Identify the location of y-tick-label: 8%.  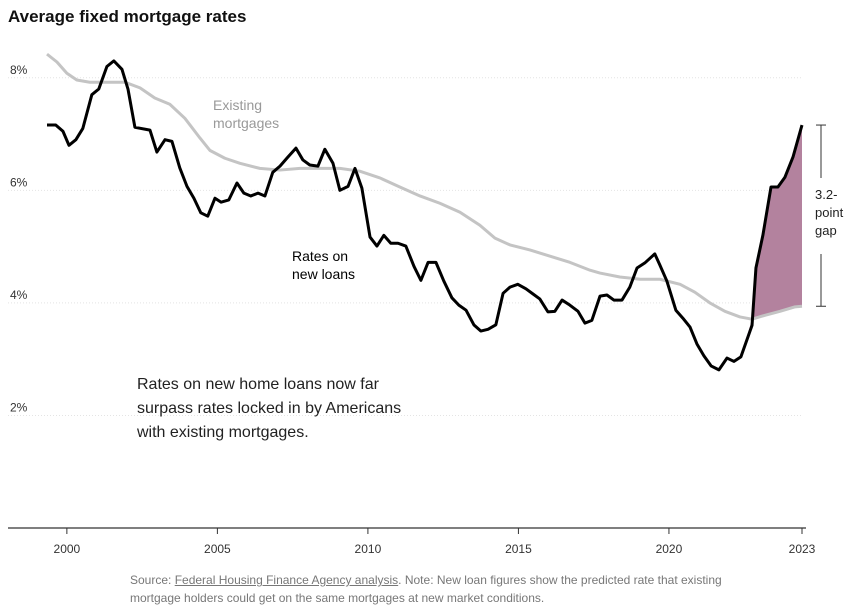
(19, 70).